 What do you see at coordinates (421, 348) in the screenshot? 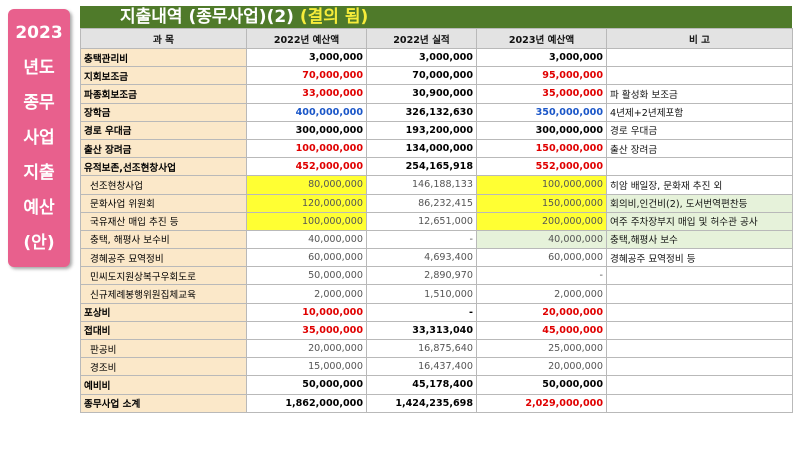
I see `row-2022-actual: 16,875,640` at bounding box center [421, 348].